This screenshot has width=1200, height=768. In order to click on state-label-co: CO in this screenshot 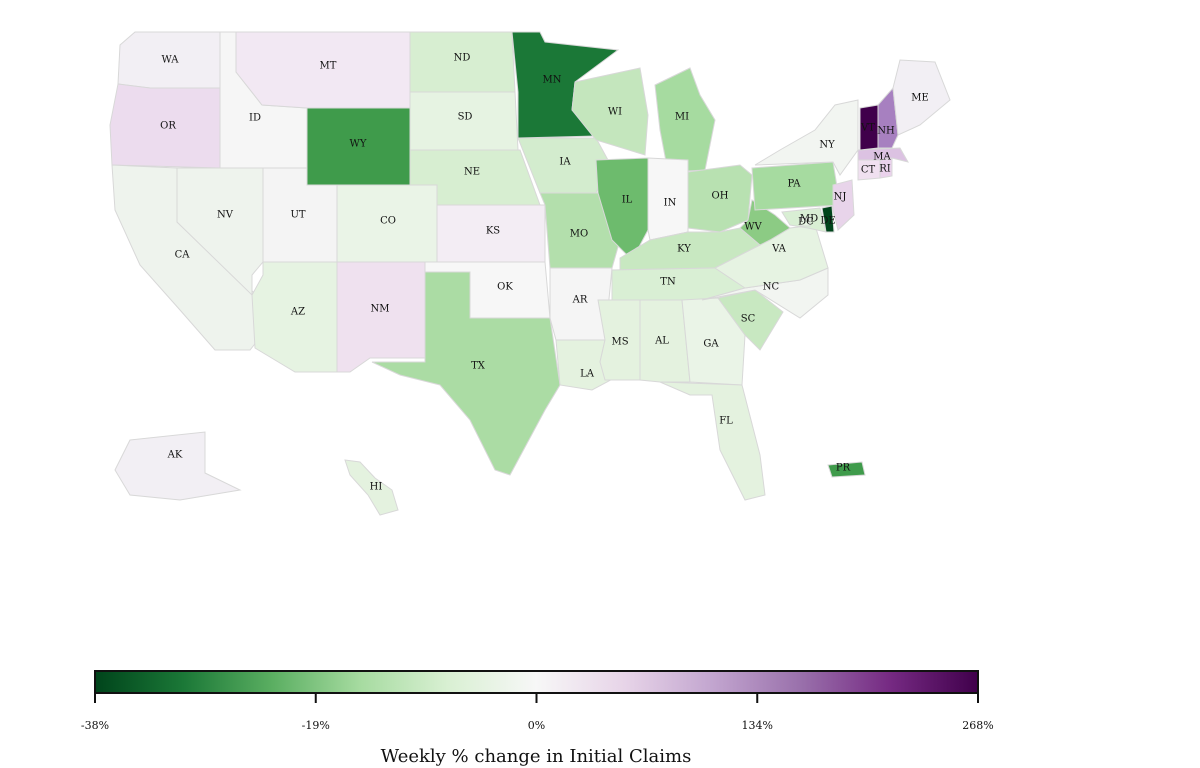, I will do `click(388, 221)`.